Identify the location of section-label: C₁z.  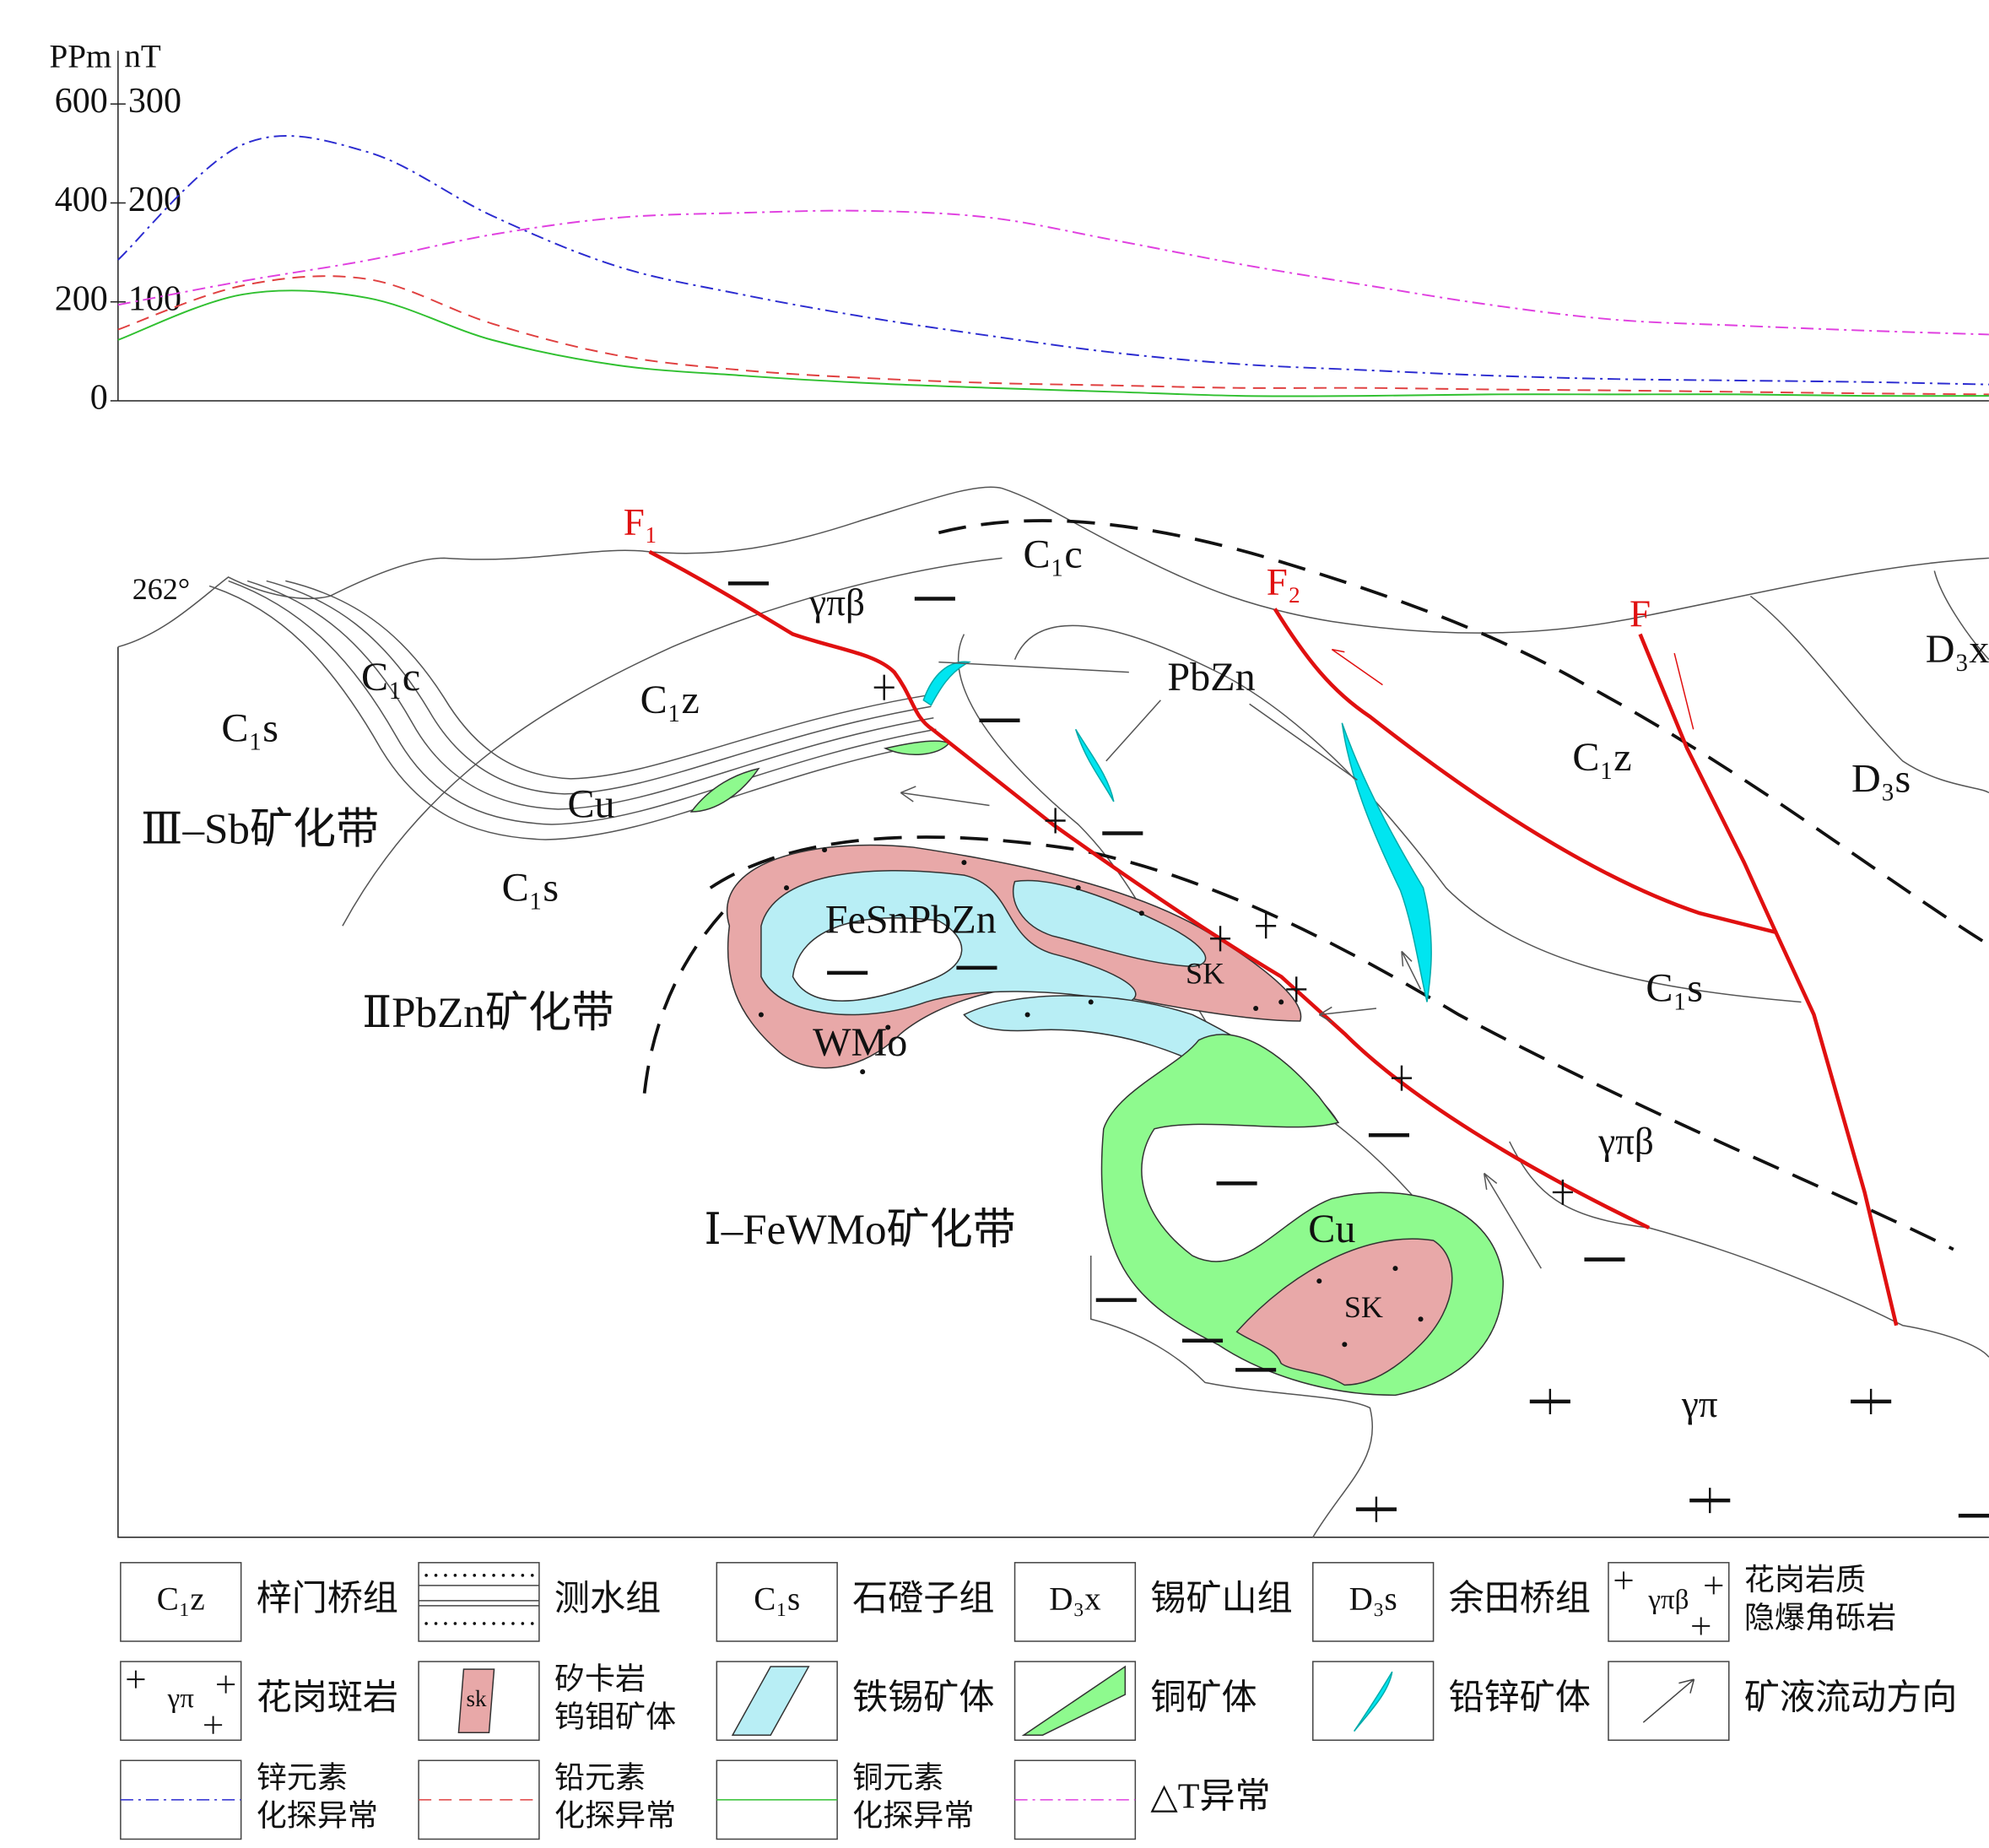
(670, 700).